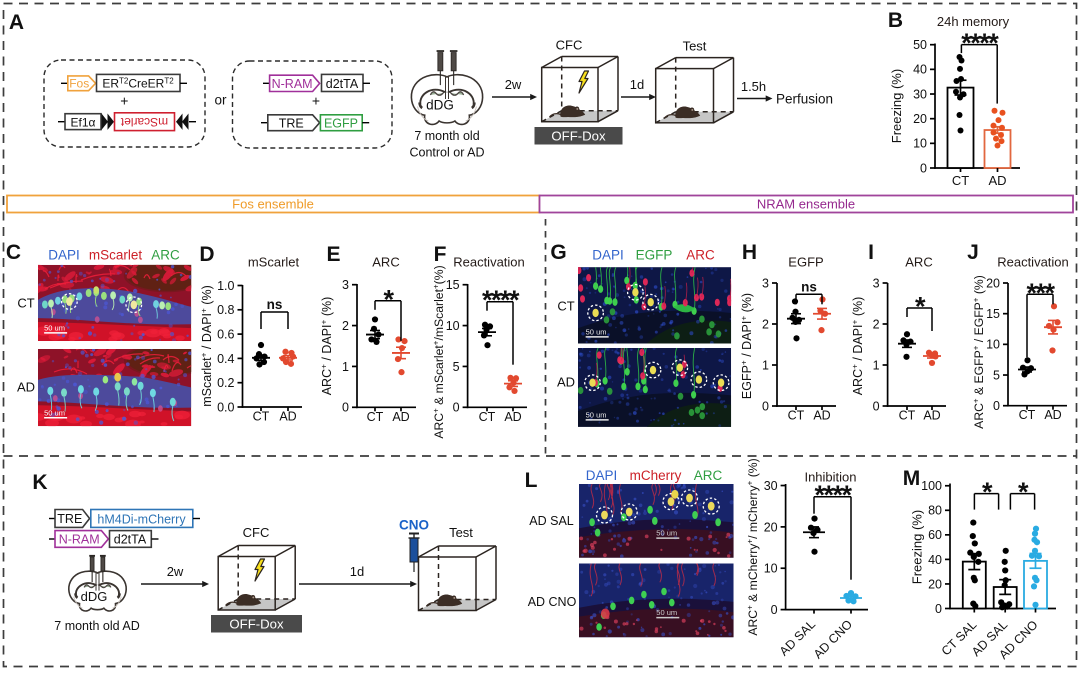 This screenshot has height=675, width=1080. I want to click on svg-text: mScarlet, so click(116, 255).